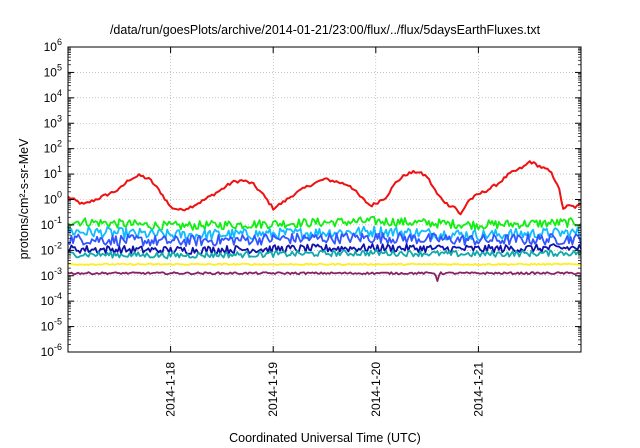 This screenshot has width=640, height=448. I want to click on x-tick-label: 2014-1-19, so click(273, 389).